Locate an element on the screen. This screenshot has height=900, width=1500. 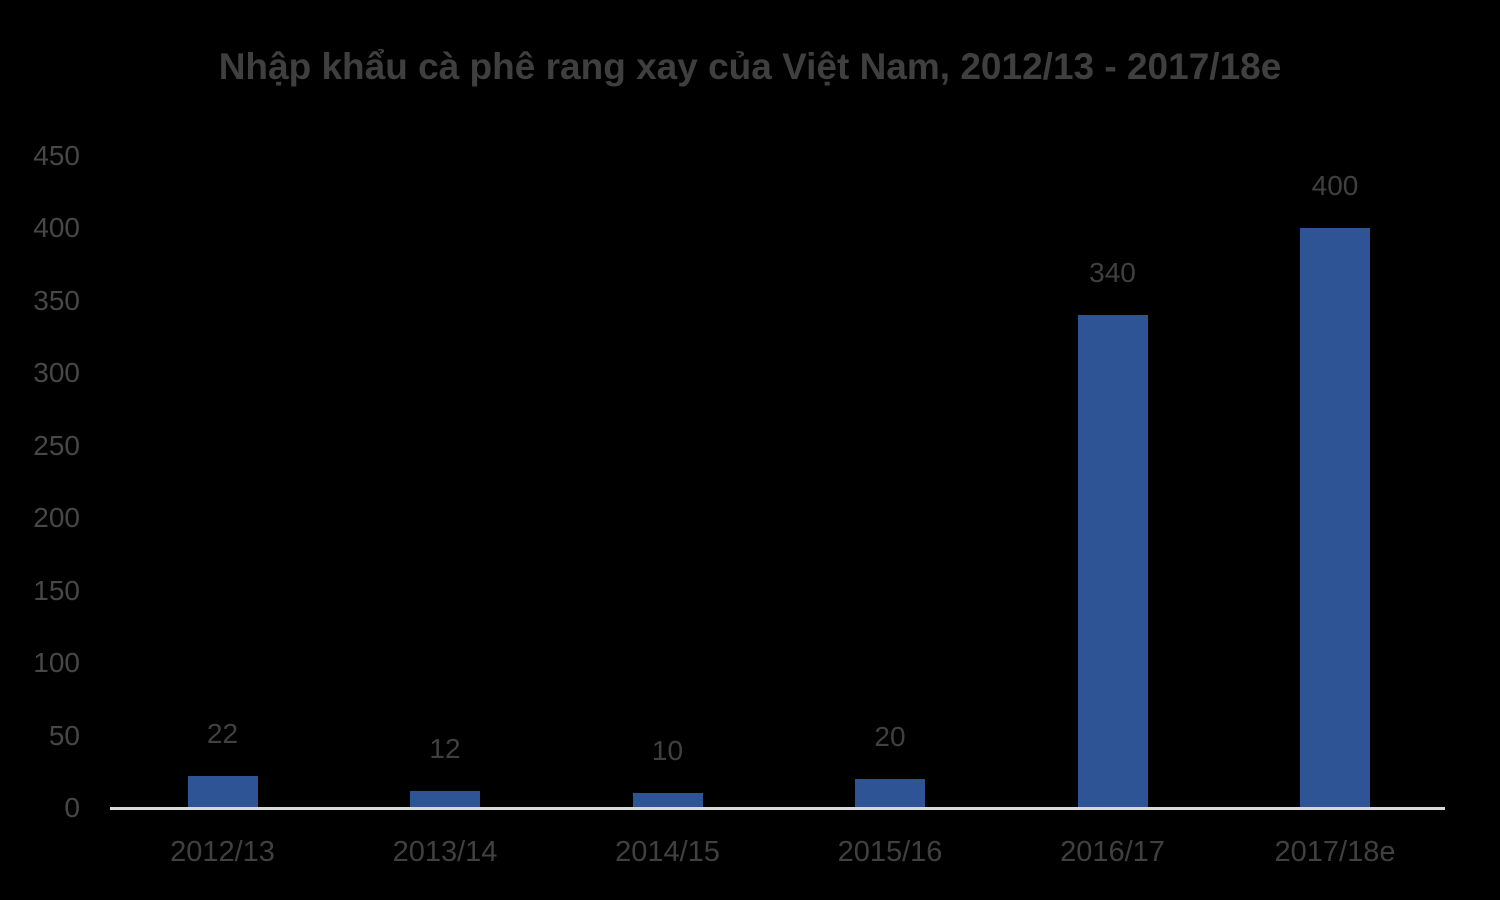
data-label: 20 is located at coordinates (890, 736).